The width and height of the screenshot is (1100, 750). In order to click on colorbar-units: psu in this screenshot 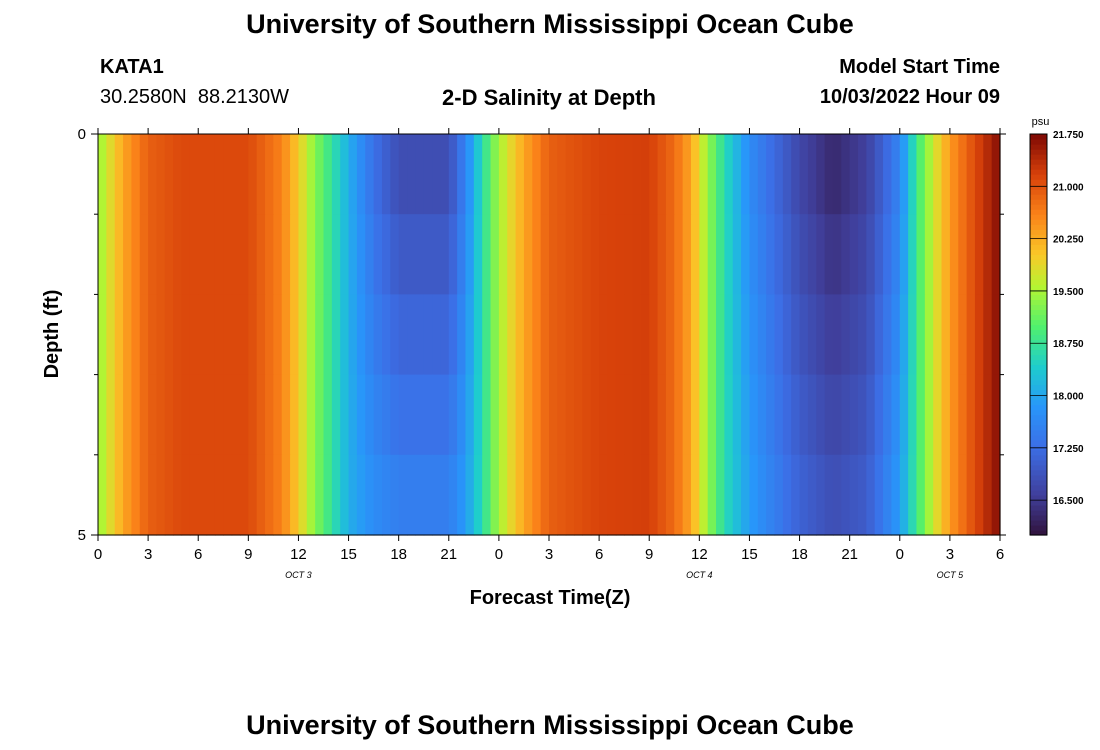, I will do `click(1041, 122)`.